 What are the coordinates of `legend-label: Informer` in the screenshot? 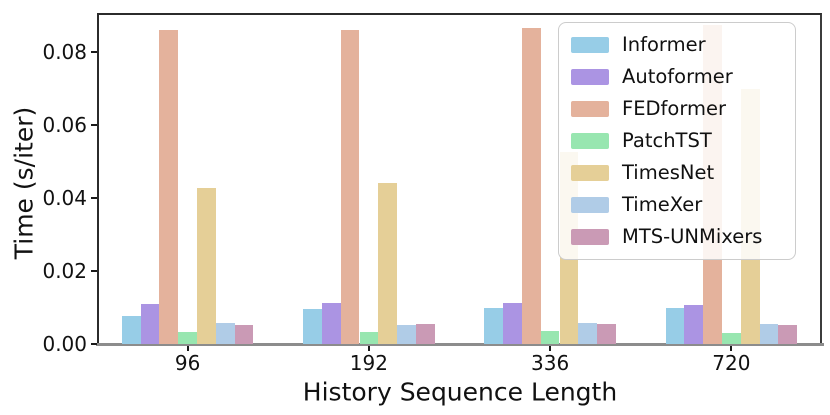 It's located at (664, 44).